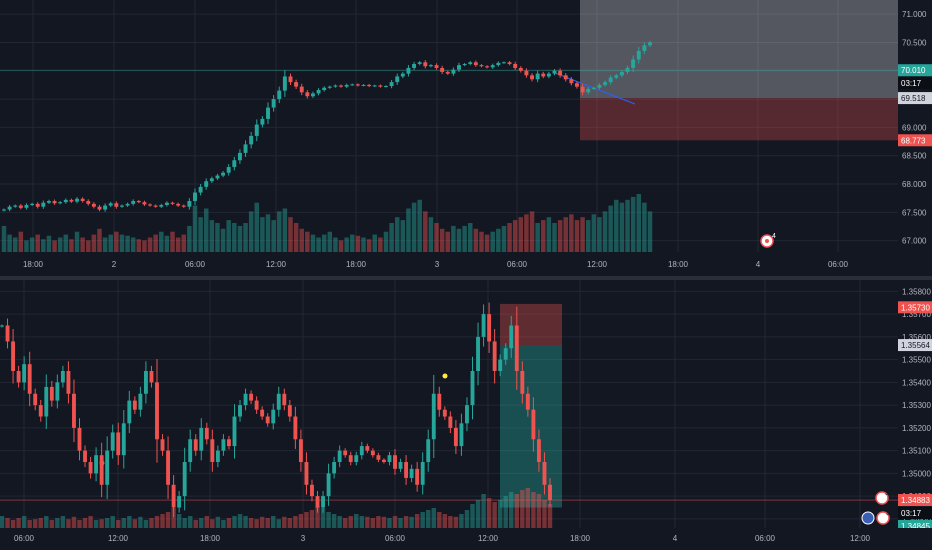 Image resolution: width=932 pixels, height=550 pixels. I want to click on price-tick-label: 1.35300, so click(916, 405).